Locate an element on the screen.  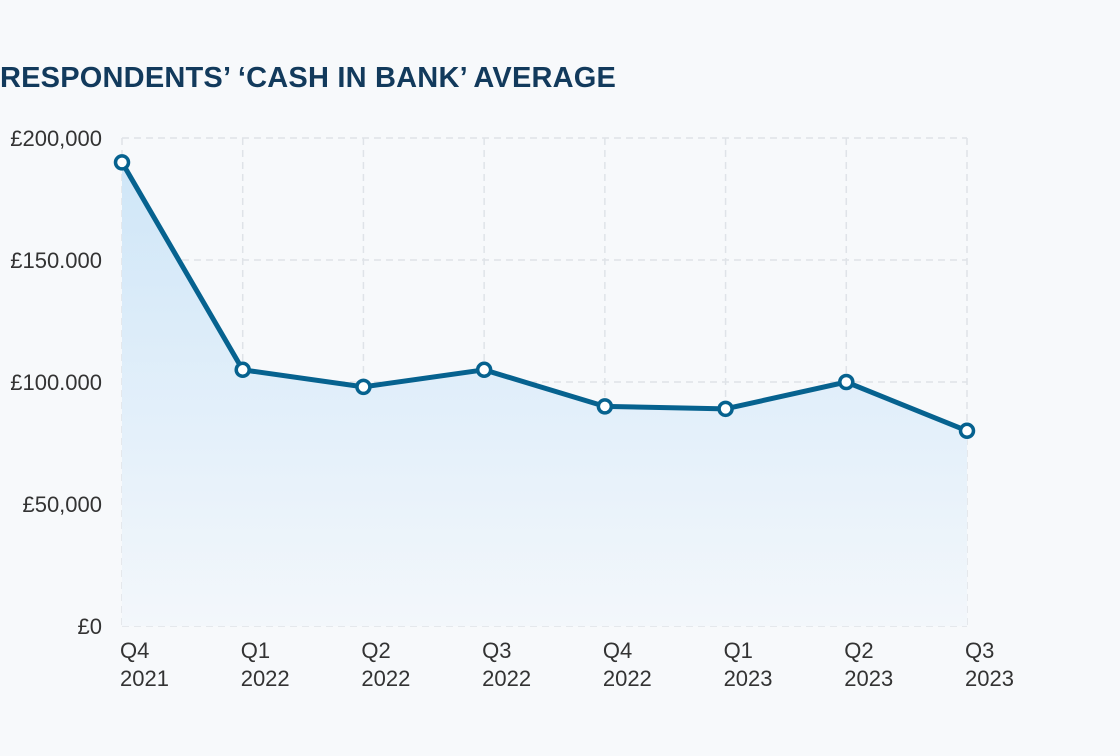
y-tick-label: £200,000 is located at coordinates (56, 138).